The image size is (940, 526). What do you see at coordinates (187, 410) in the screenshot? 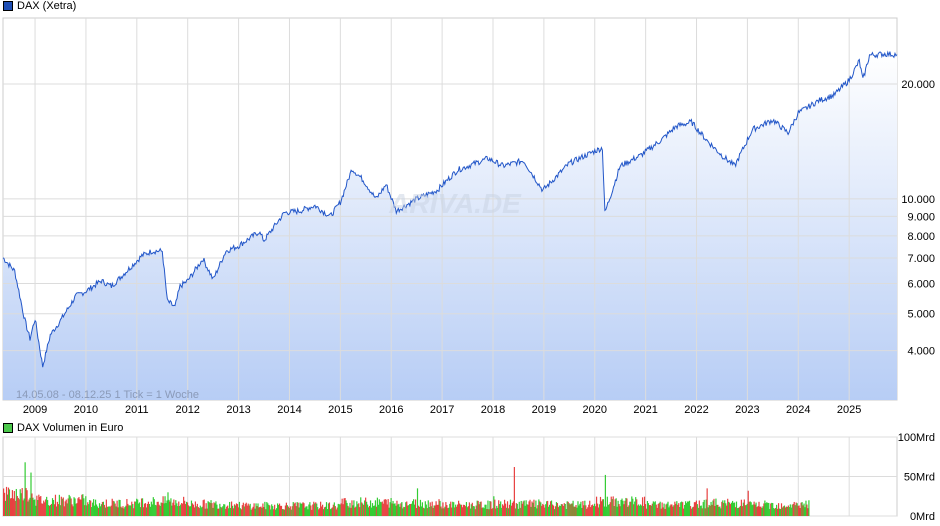
I see `x-tick-label: 2012` at bounding box center [187, 410].